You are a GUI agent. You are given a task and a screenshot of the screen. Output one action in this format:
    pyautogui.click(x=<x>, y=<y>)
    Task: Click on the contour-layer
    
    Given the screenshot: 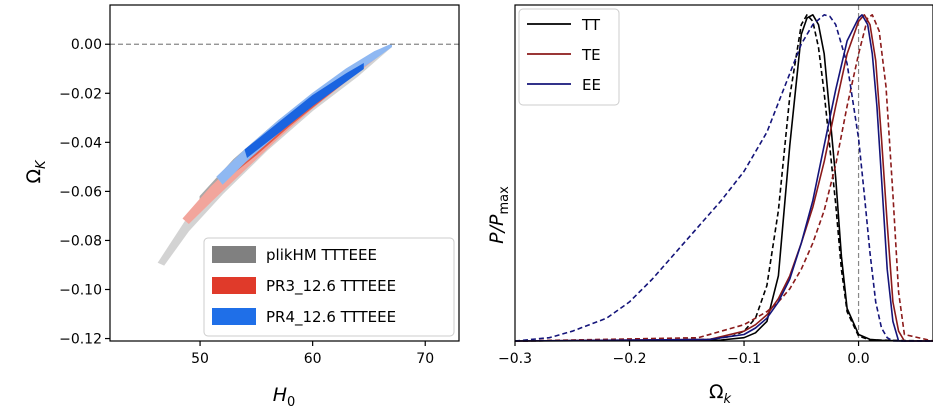 What is the action you would take?
    pyautogui.click(x=274, y=154)
    